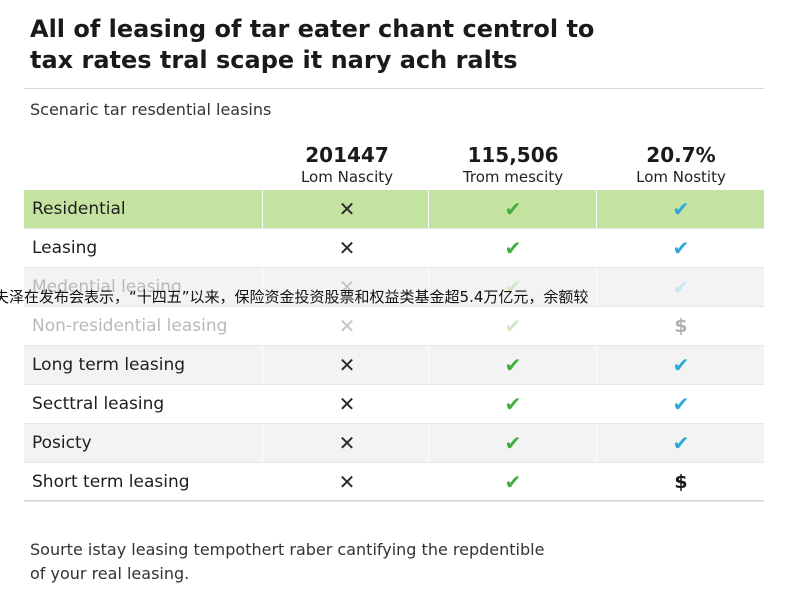 This screenshot has width=800, height=600. Describe the element at coordinates (347, 155) in the screenshot. I see `column-1-value: 201447` at that location.